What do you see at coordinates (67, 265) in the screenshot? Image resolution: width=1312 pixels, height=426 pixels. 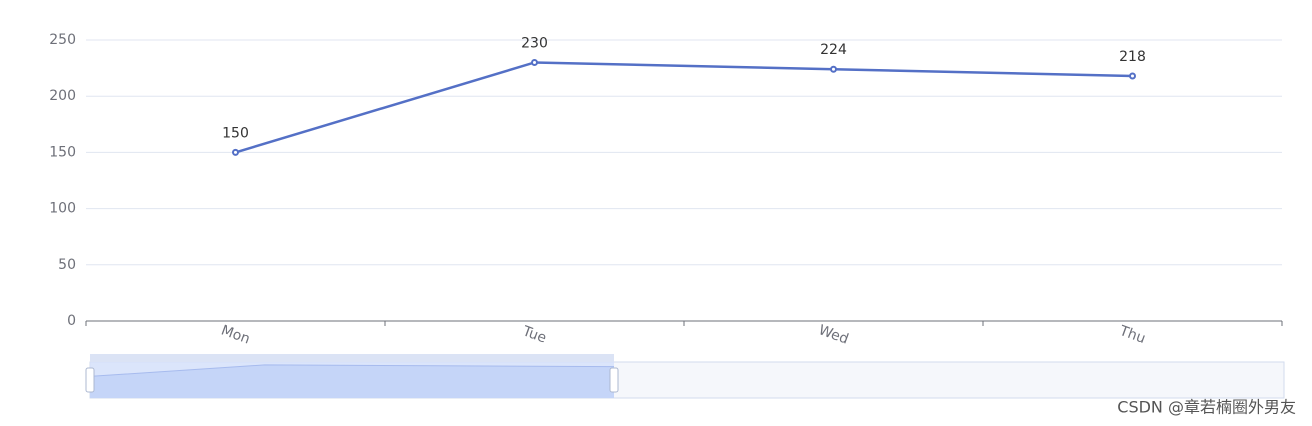 I see `y-tick-label: 50` at bounding box center [67, 265].